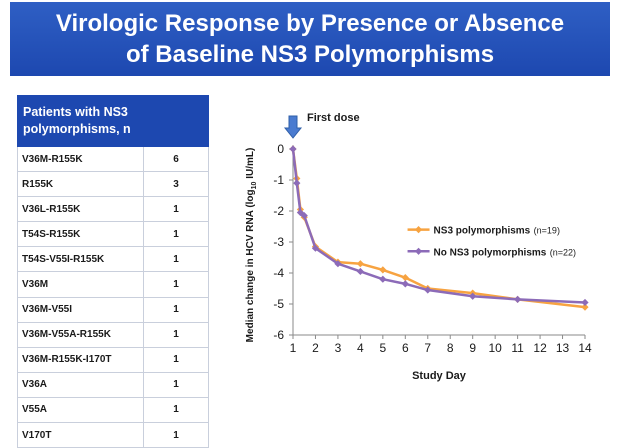 The height and width of the screenshot is (448, 620). I want to click on x-tick-label: 11, so click(517, 348).